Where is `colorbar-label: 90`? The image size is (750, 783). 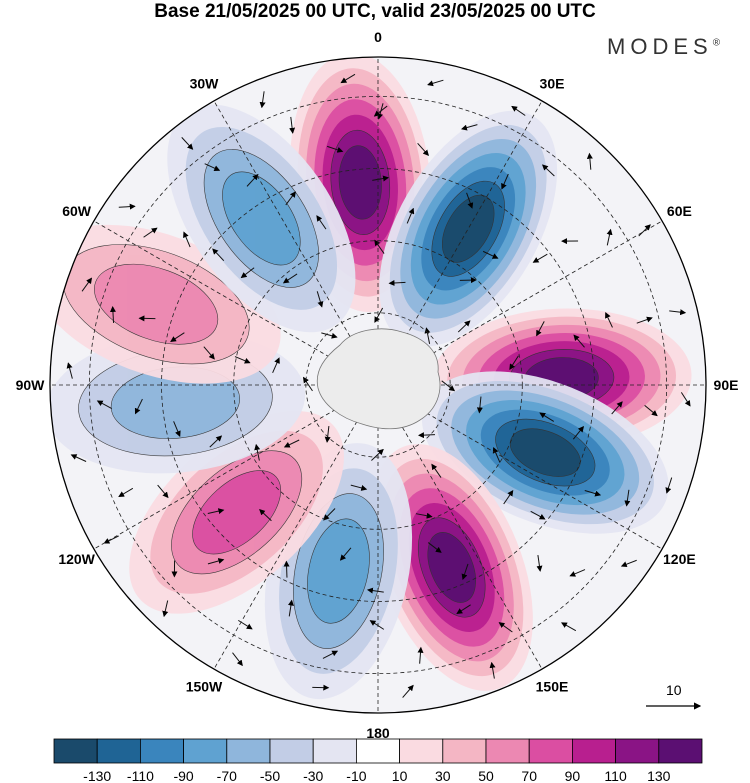
colorbar-label: 90 is located at coordinates (573, 775).